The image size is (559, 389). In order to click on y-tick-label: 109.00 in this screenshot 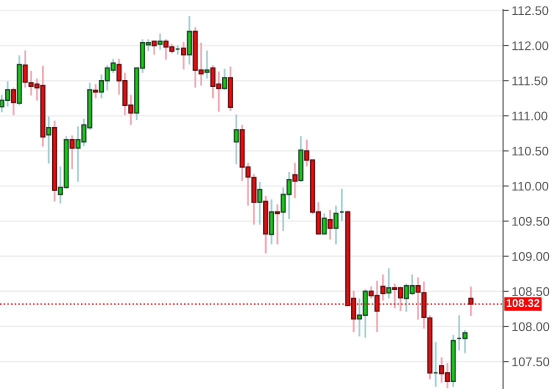, I will do `click(531, 256)`.